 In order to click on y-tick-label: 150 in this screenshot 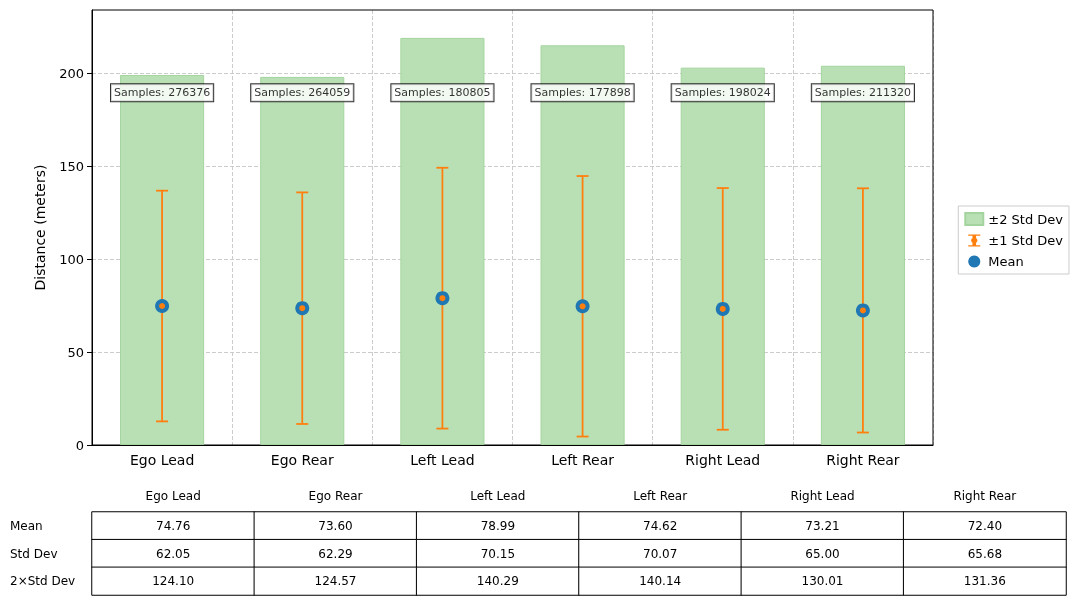, I will do `click(71, 166)`.